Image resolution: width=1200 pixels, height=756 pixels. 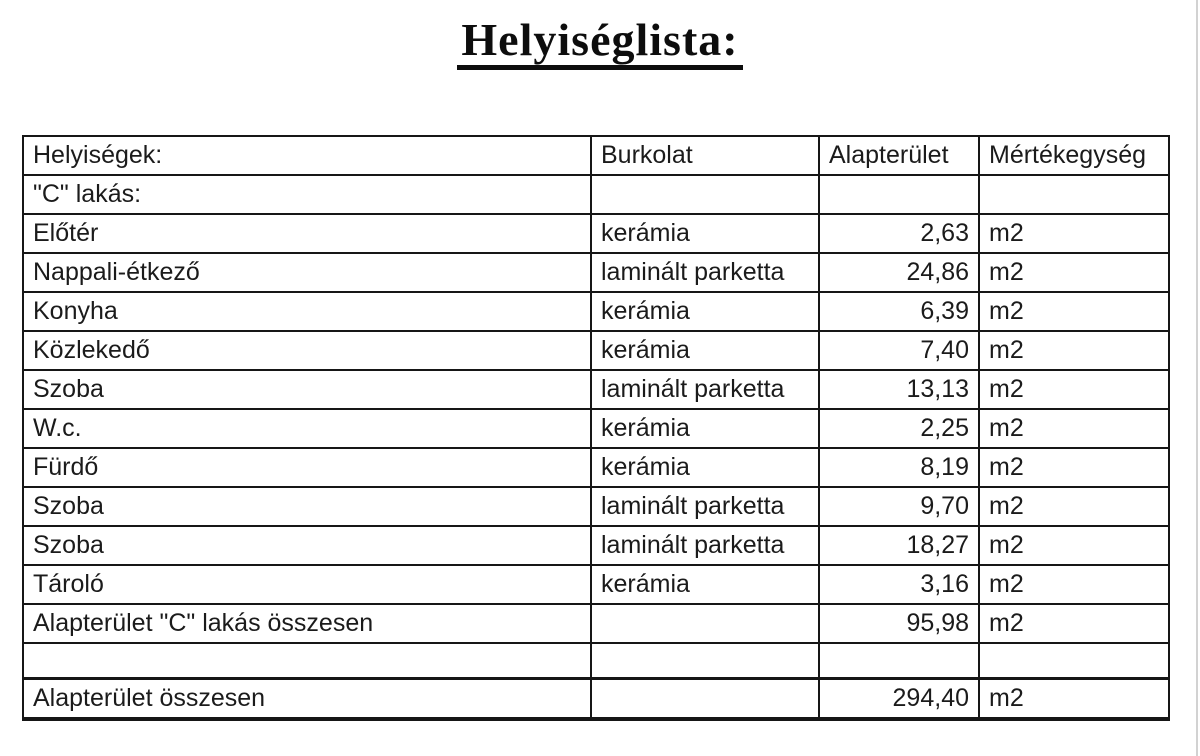 What do you see at coordinates (307, 623) in the screenshot?
I see `room-name-cell: Alapterület "C" lakás összesen` at bounding box center [307, 623].